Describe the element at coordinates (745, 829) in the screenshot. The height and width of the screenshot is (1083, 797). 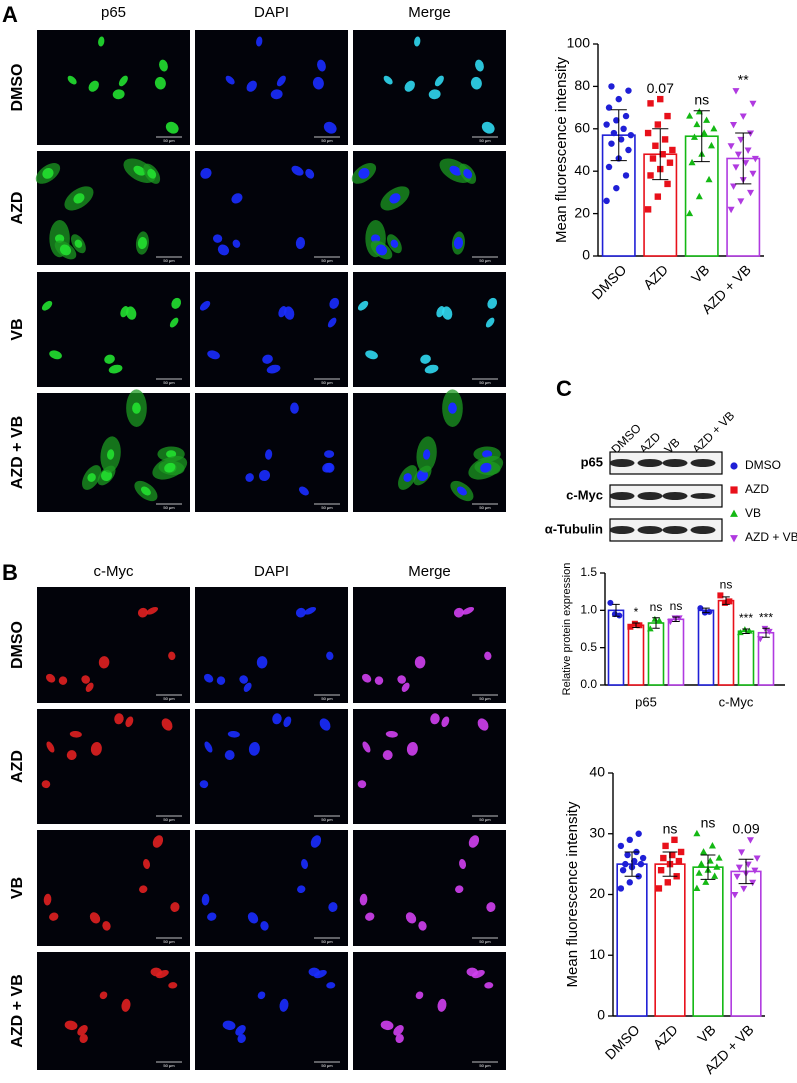
I see `significance-label: 0.09` at that location.